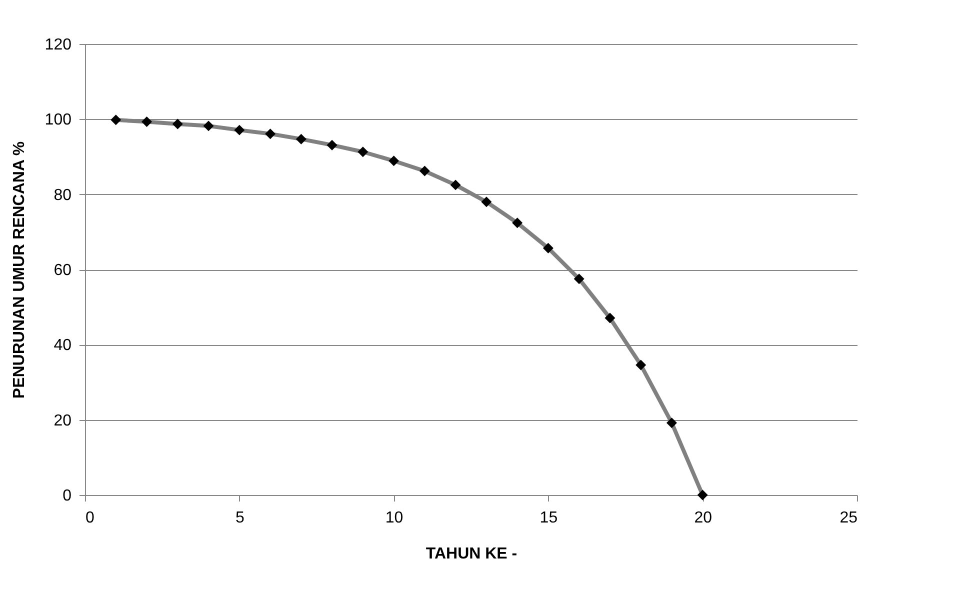  I want to click on y-tick-label: 20, so click(63, 421).